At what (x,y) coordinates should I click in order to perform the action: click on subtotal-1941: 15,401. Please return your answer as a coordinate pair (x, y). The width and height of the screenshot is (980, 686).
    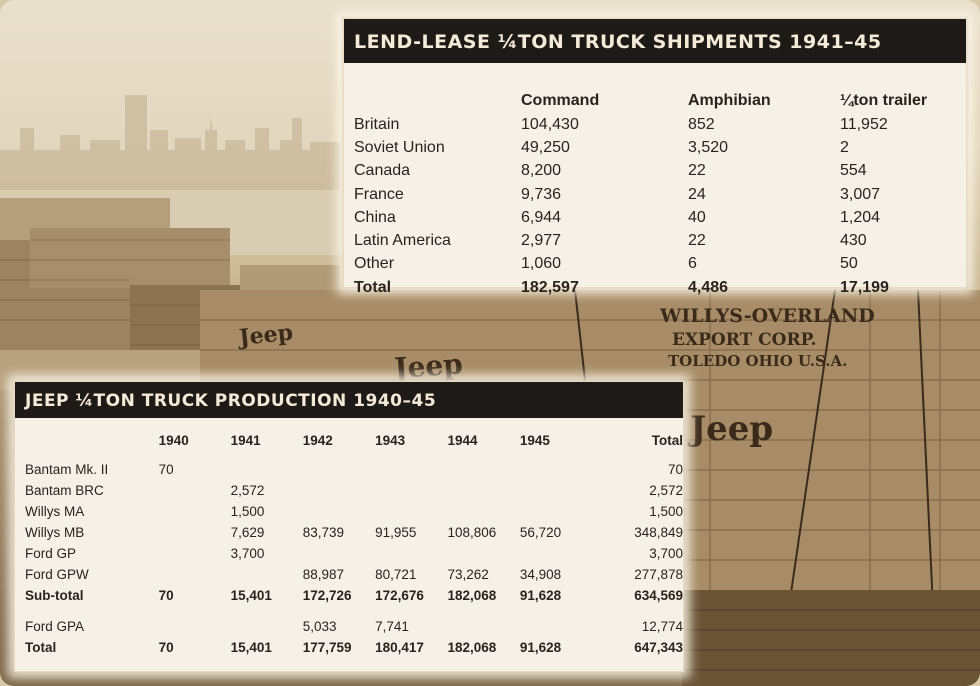
    Looking at the image, I should click on (251, 595).